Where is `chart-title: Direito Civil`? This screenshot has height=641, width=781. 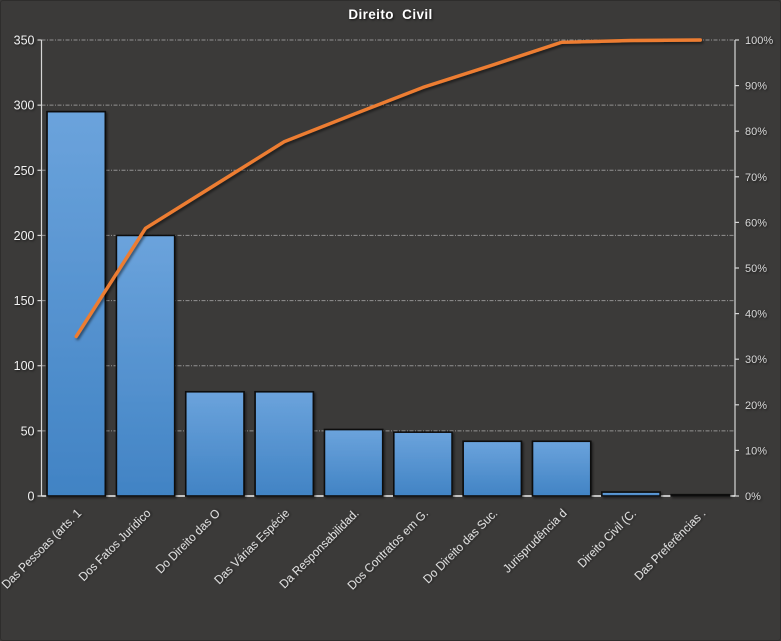 chart-title: Direito Civil is located at coordinates (390, 14).